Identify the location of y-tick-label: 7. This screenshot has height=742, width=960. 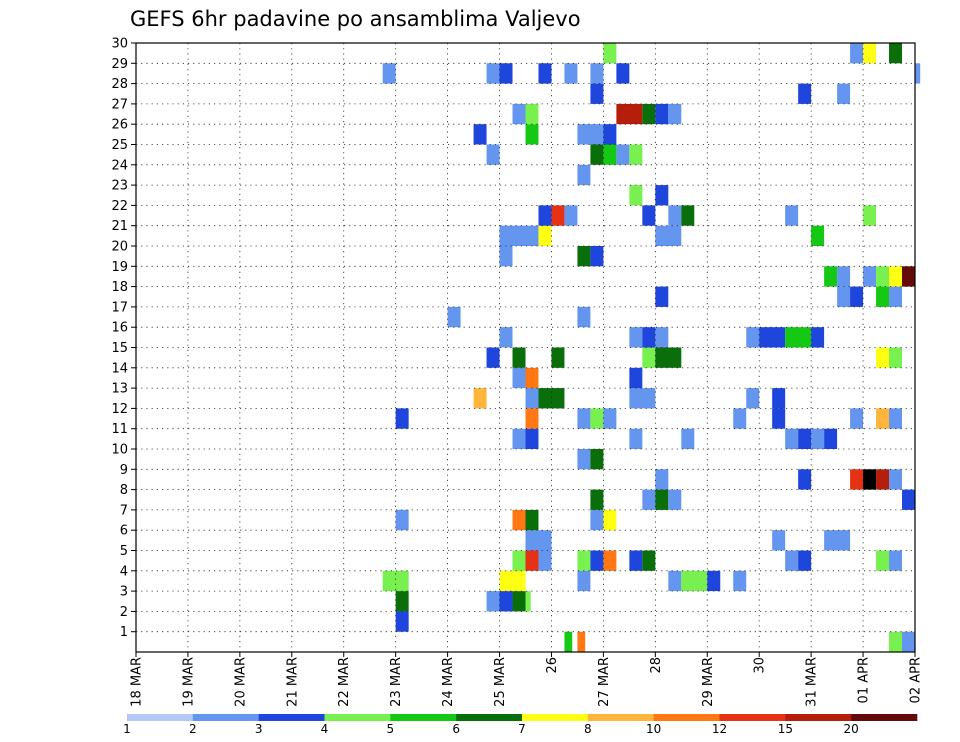
(124, 510).